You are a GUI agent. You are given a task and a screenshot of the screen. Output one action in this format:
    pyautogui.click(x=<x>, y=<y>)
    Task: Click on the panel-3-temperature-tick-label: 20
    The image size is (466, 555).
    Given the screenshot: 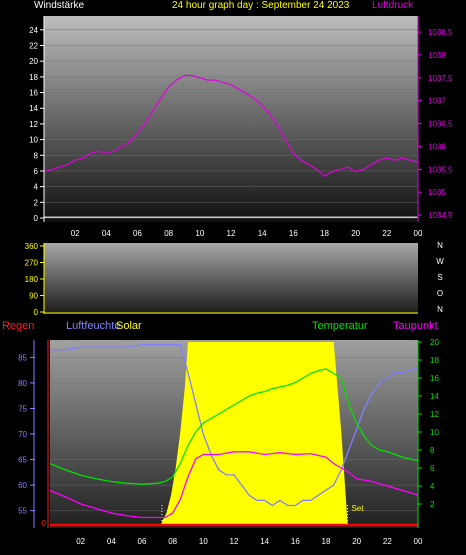 What is the action you would take?
    pyautogui.click(x=434, y=342)
    